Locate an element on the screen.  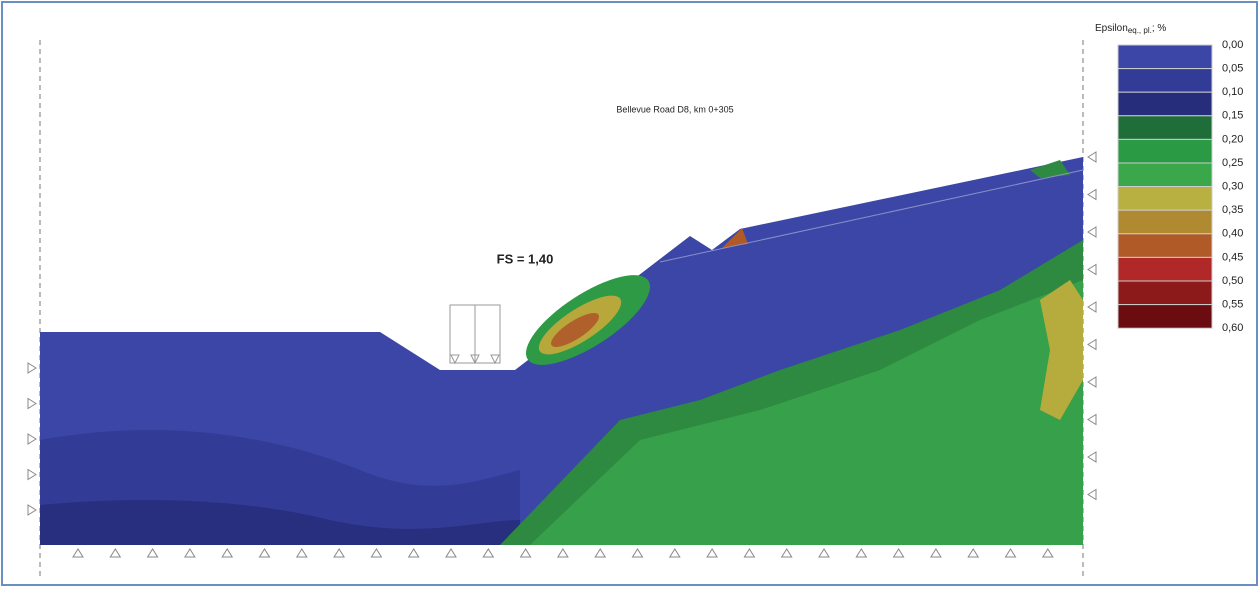
legend-subscript: eq., pl. is located at coordinates (1140, 30).